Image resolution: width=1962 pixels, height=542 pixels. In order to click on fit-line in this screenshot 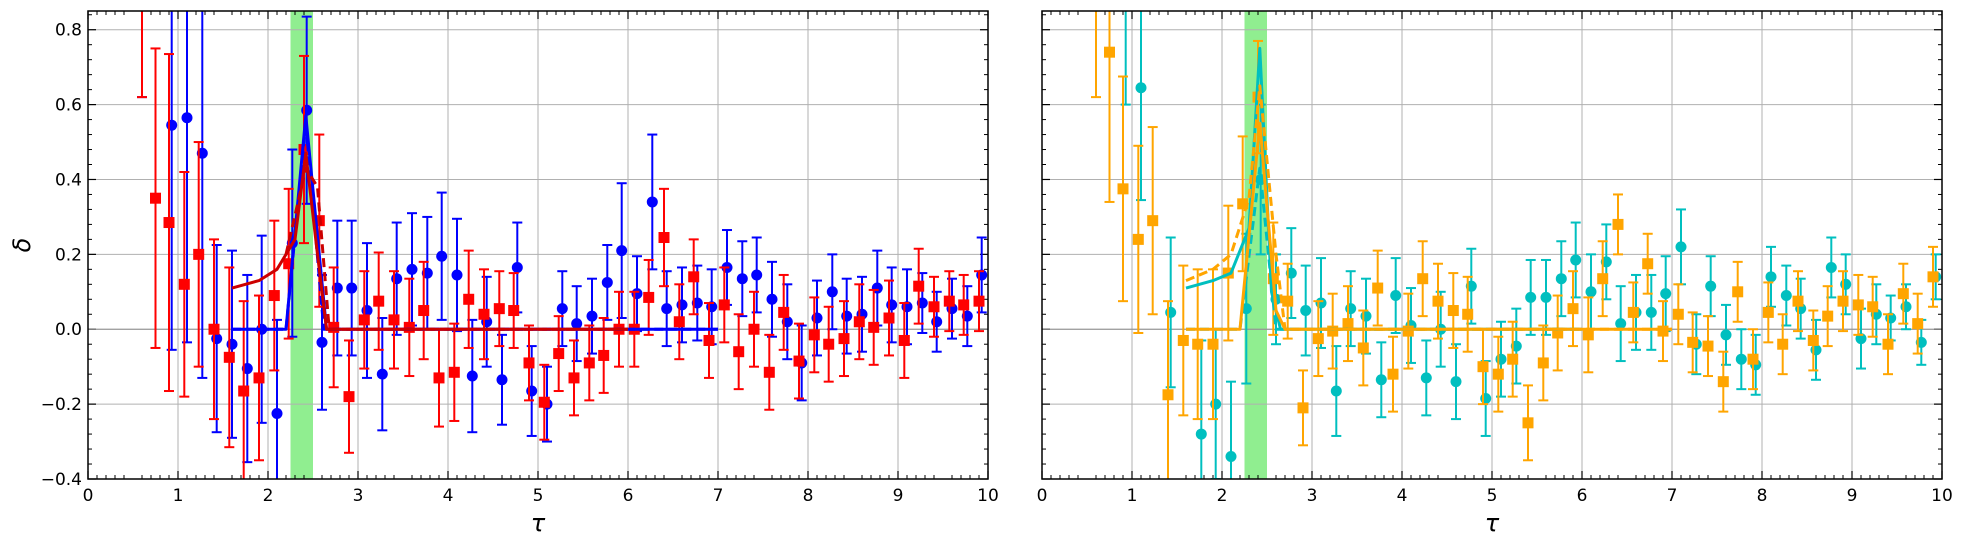, I will do `click(456, 248)`.